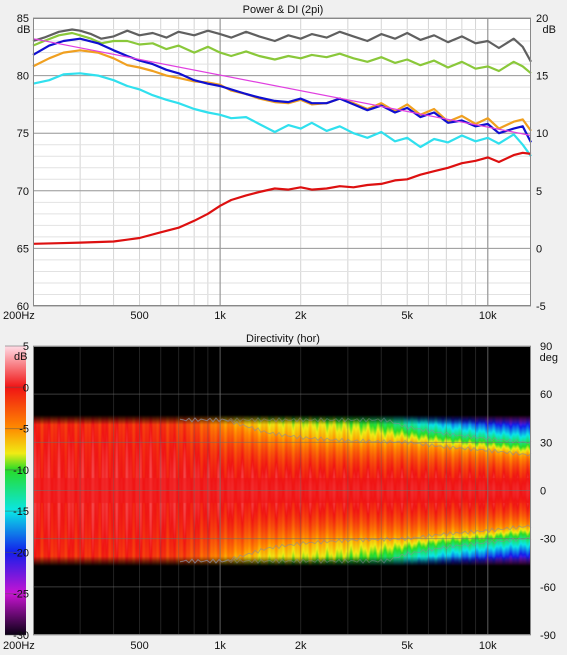 The image size is (567, 655). Describe the element at coordinates (23, 307) in the screenshot. I see `left-y-tick-label: 60` at that location.